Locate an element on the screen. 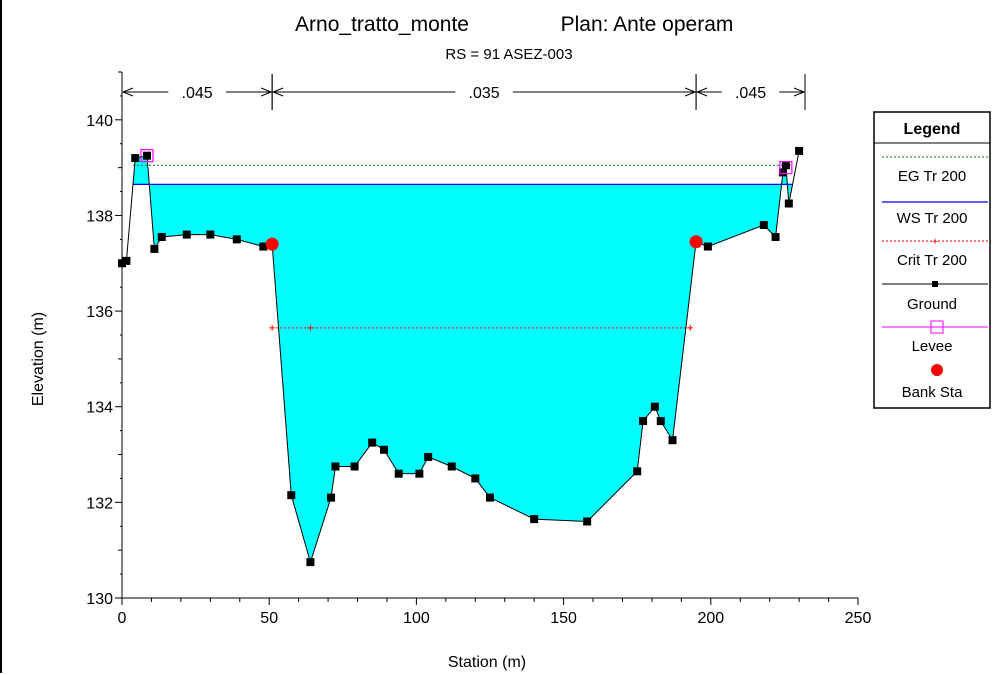 The width and height of the screenshot is (999, 675). legend-crit-label: Crit Tr 200 is located at coordinates (932, 260).